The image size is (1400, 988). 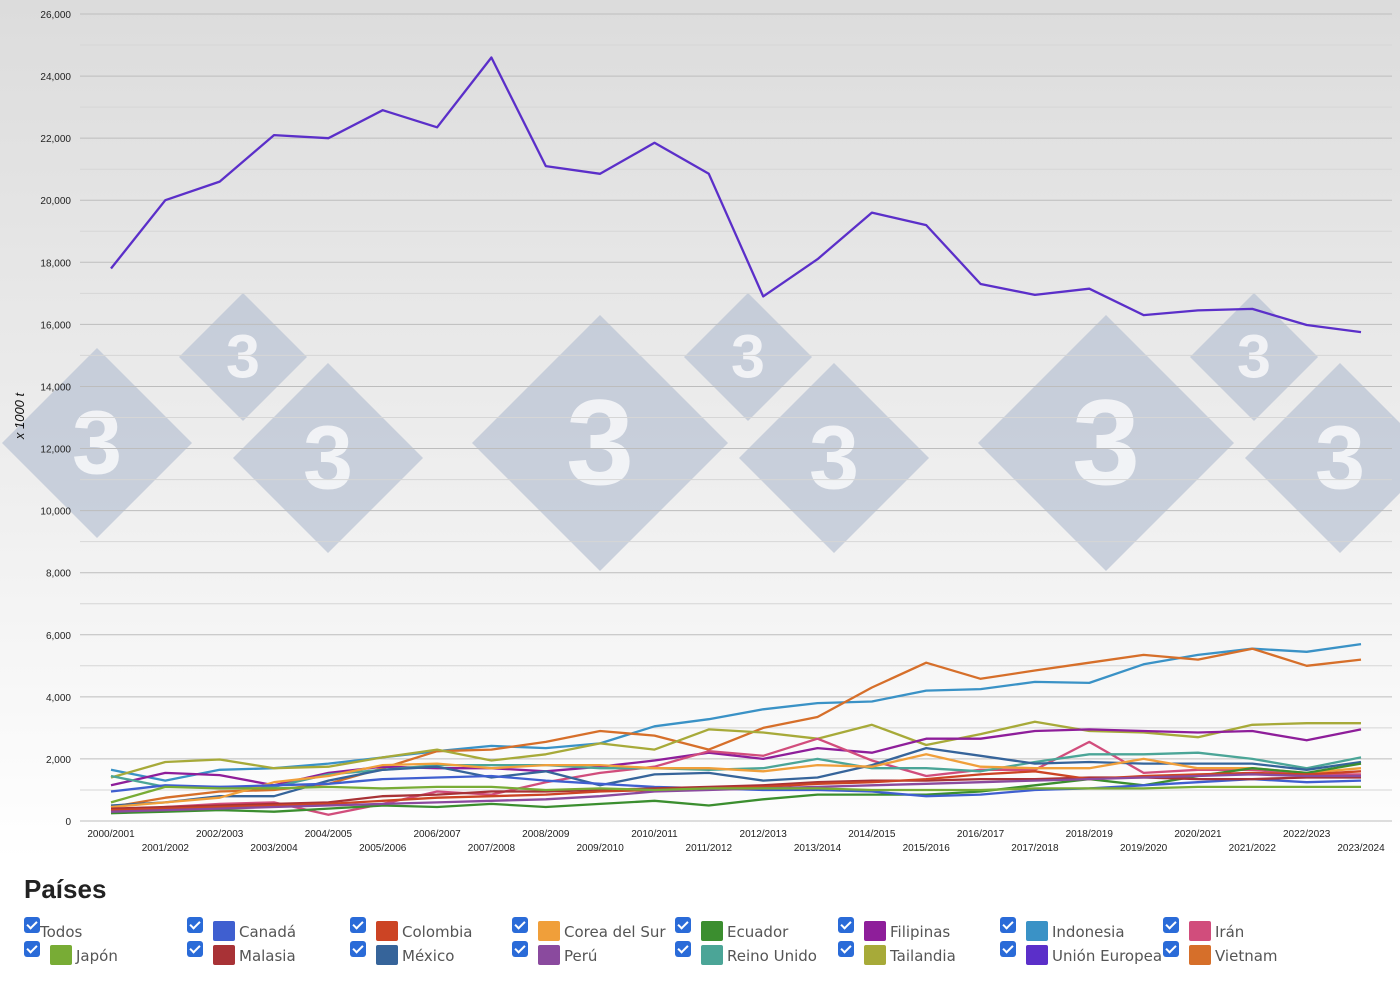 I want to click on legend-item: Malasia, so click(x=267, y=953).